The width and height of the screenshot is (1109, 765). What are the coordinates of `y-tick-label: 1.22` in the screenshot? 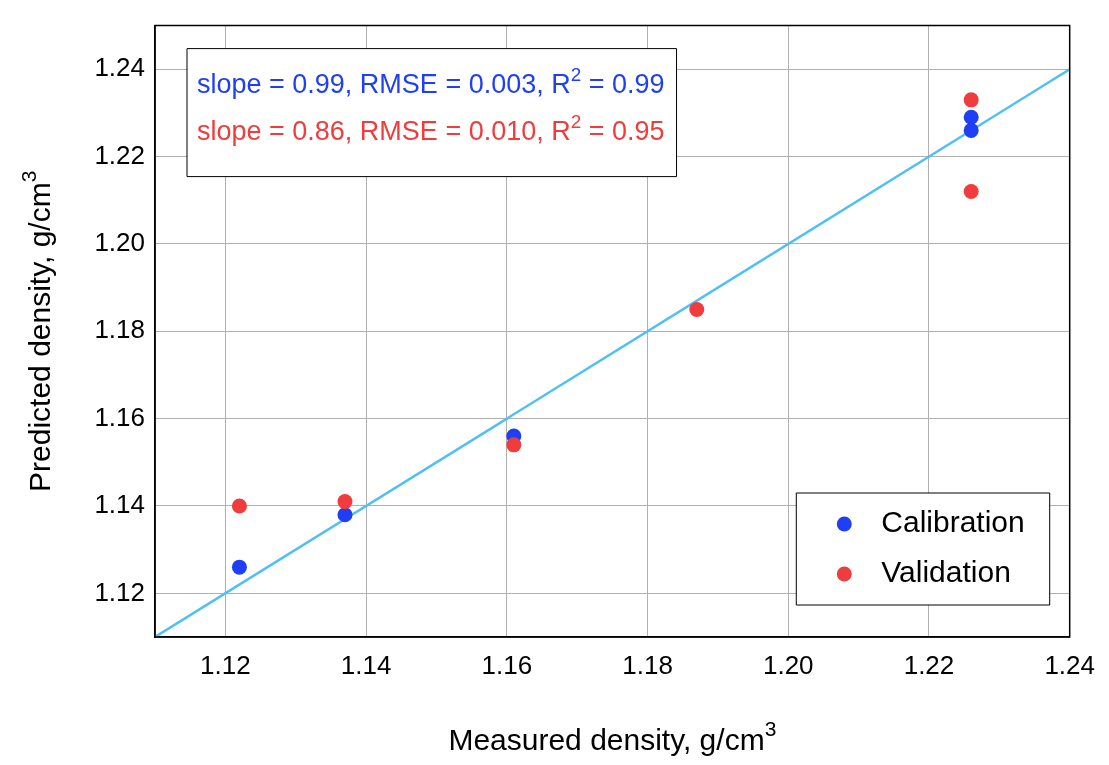 It's located at (119, 154).